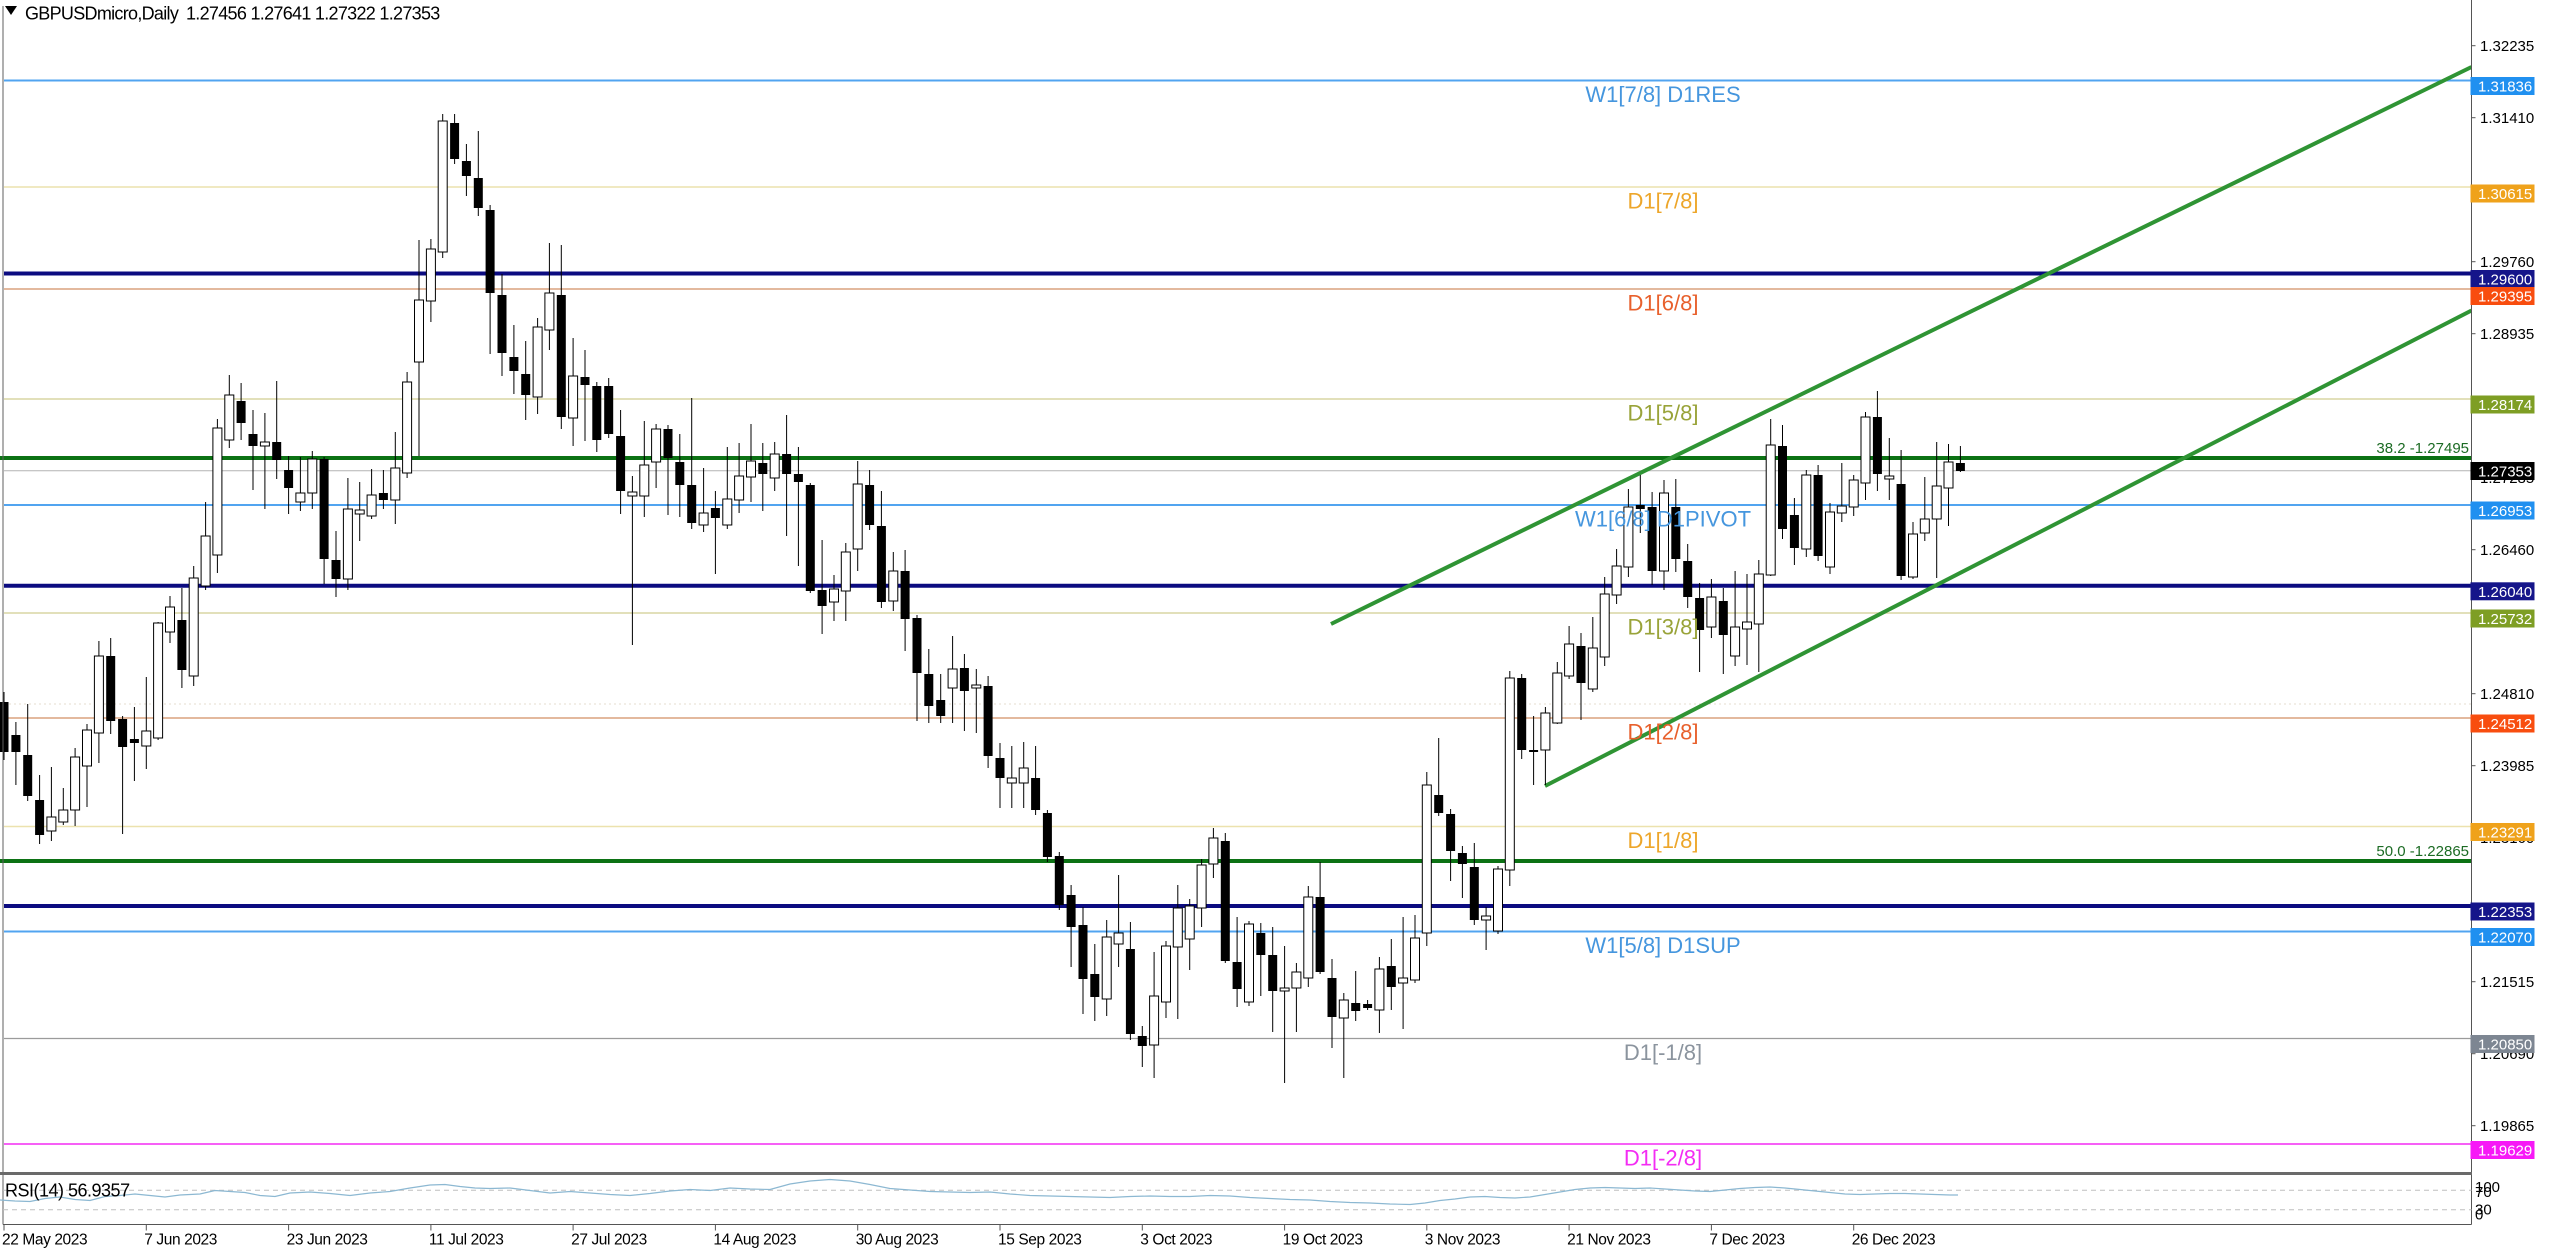 The image size is (2560, 1248). Describe the element at coordinates (2479, 1215) in the screenshot. I see `svg-text: 0` at that location.